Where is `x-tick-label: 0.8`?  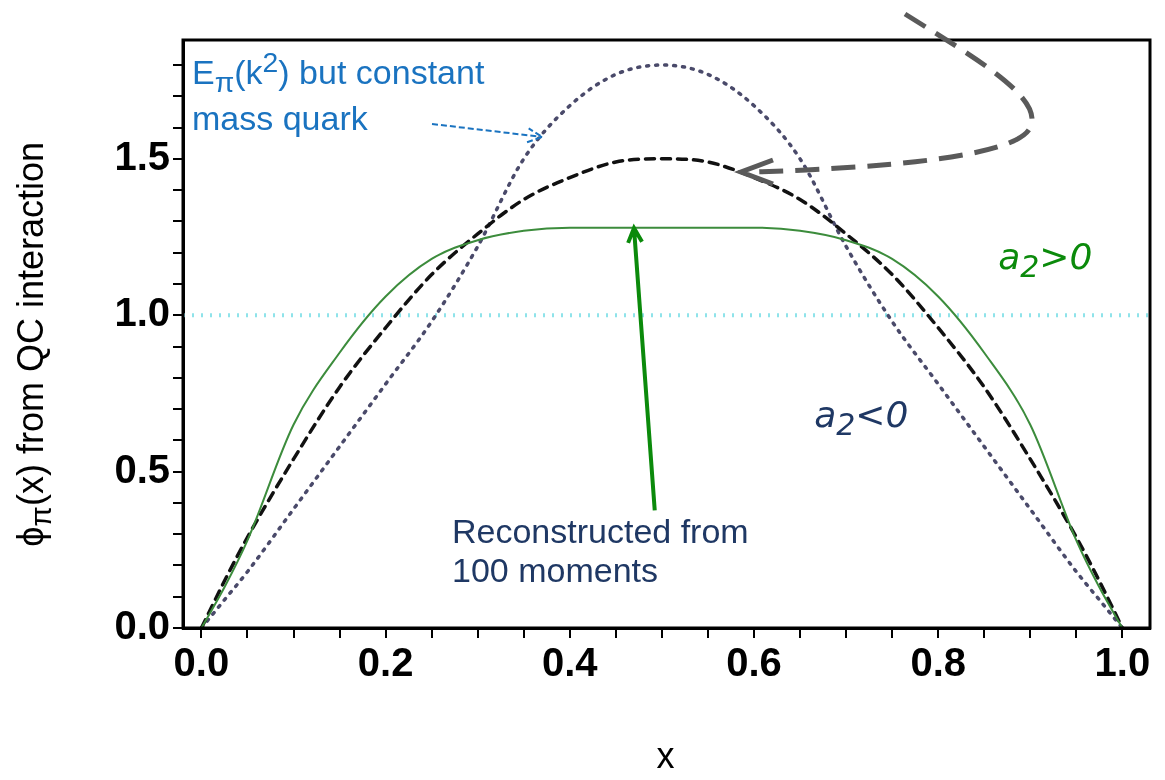
x-tick-label: 0.8 is located at coordinates (938, 662).